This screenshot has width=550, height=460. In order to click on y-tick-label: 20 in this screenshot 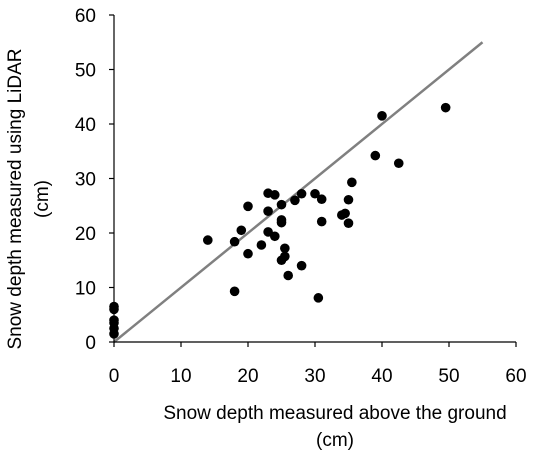, I will do `click(85, 234)`.